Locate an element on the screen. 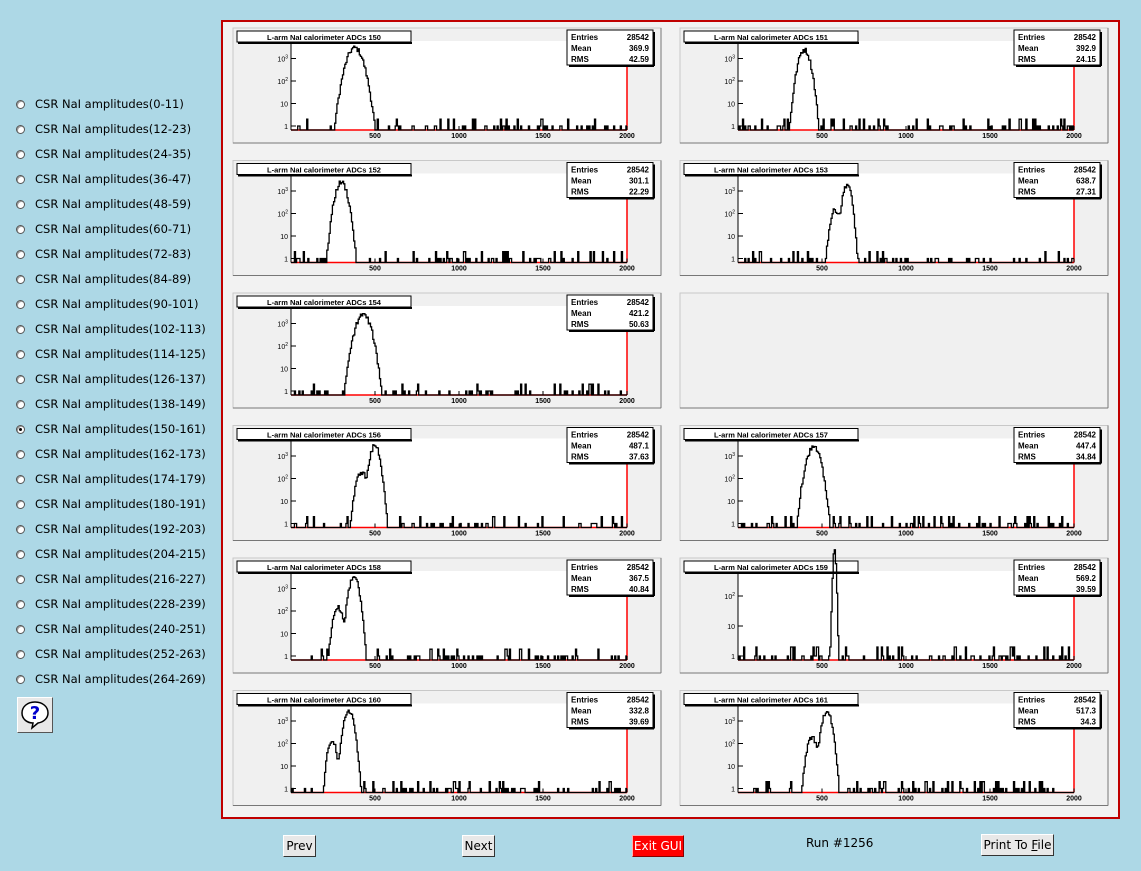  channel-group-radio-option: CSR NaI amplitudes(84-89) is located at coordinates (103, 279).